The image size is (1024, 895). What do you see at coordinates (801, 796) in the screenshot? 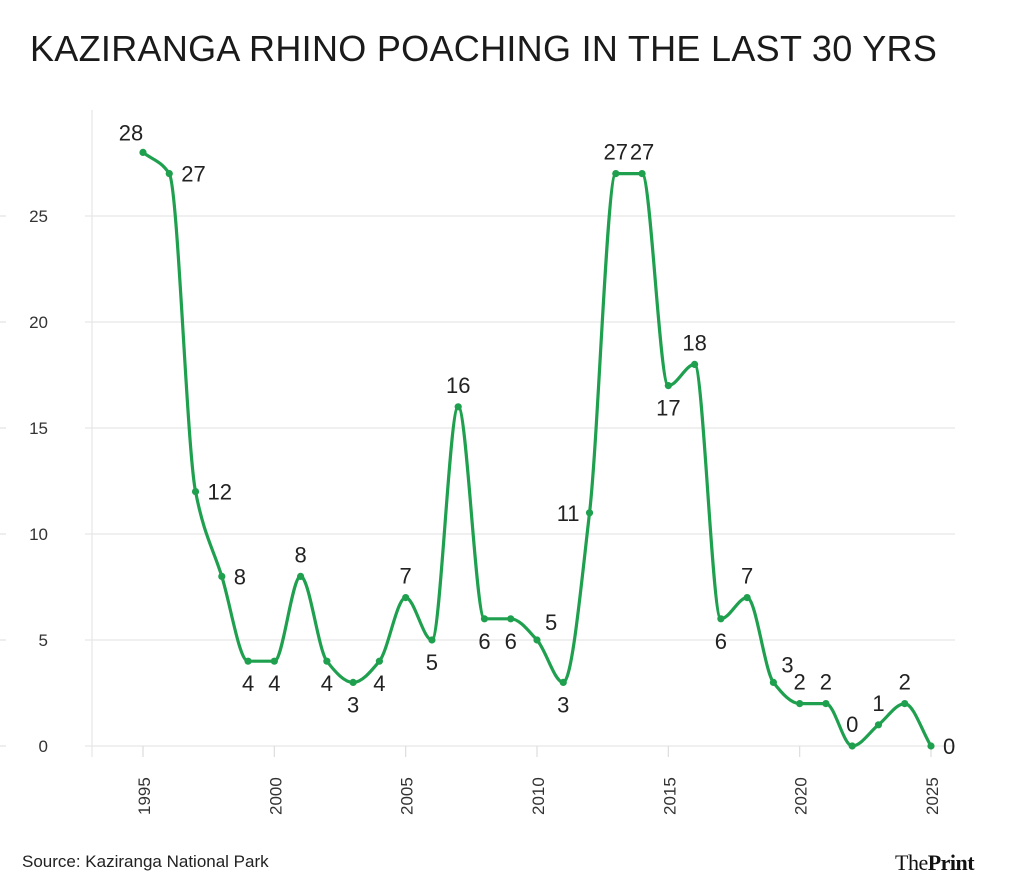
I see `x-tick-label: 2020` at bounding box center [801, 796].